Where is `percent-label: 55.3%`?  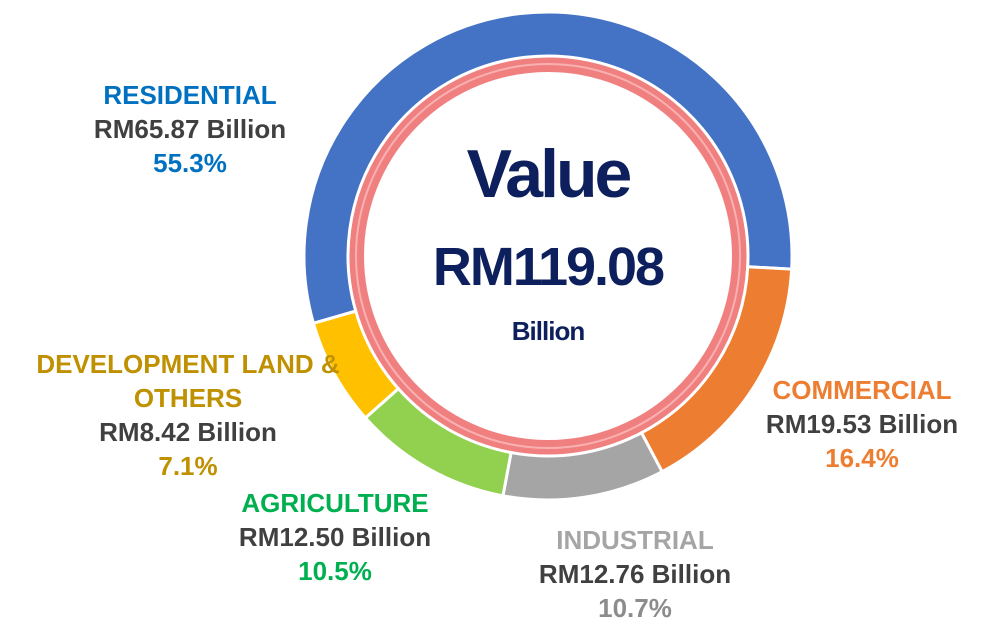 percent-label: 55.3% is located at coordinates (190, 163).